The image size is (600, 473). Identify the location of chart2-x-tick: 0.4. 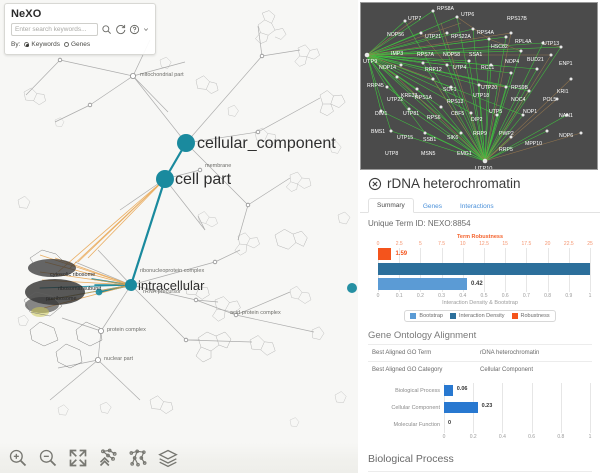
(502, 437).